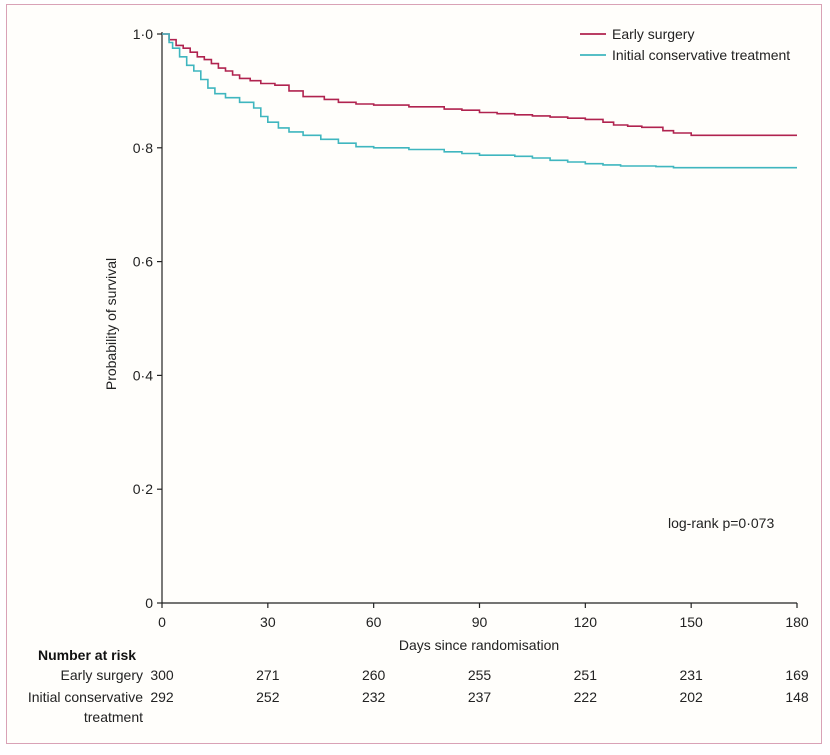 Image resolution: width=830 pixels, height=755 pixels. Describe the element at coordinates (143, 34) in the screenshot. I see `y-tick-label: 1·0` at that location.